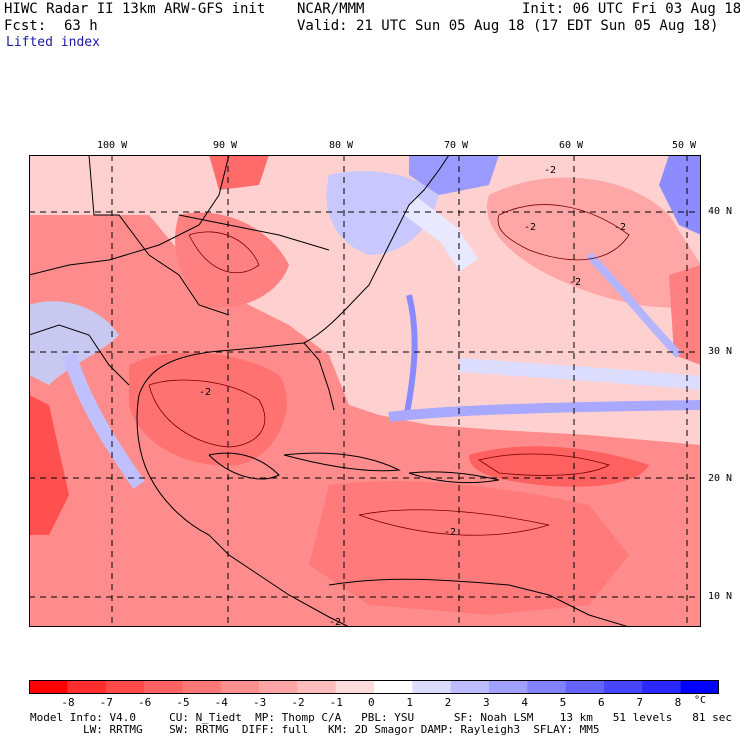  I want to click on colorbar-tick: 5, so click(563, 702).